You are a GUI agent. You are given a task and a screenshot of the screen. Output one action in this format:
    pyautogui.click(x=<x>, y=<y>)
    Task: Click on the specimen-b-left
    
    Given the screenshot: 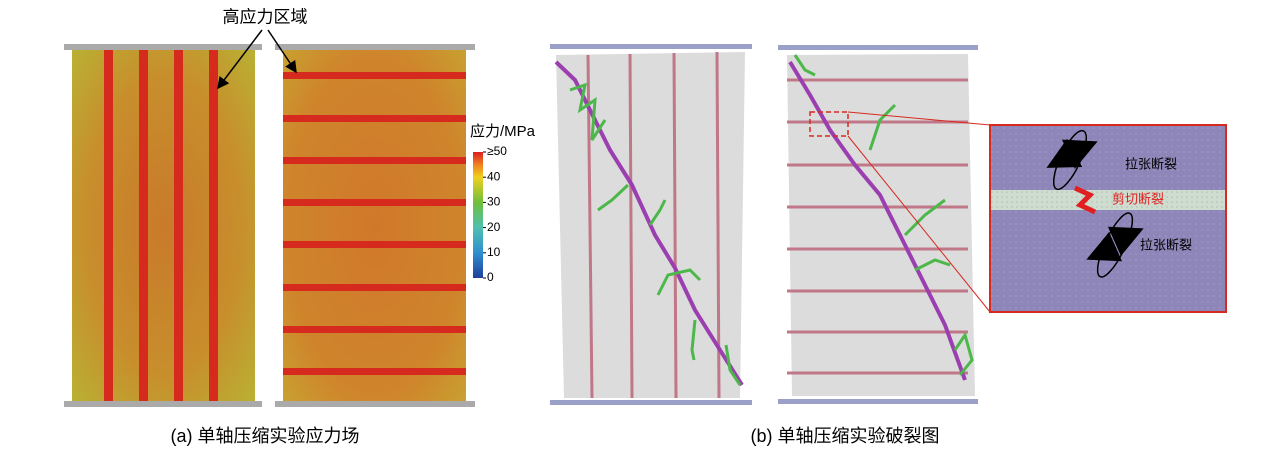 What is the action you would take?
    pyautogui.click(x=651, y=224)
    